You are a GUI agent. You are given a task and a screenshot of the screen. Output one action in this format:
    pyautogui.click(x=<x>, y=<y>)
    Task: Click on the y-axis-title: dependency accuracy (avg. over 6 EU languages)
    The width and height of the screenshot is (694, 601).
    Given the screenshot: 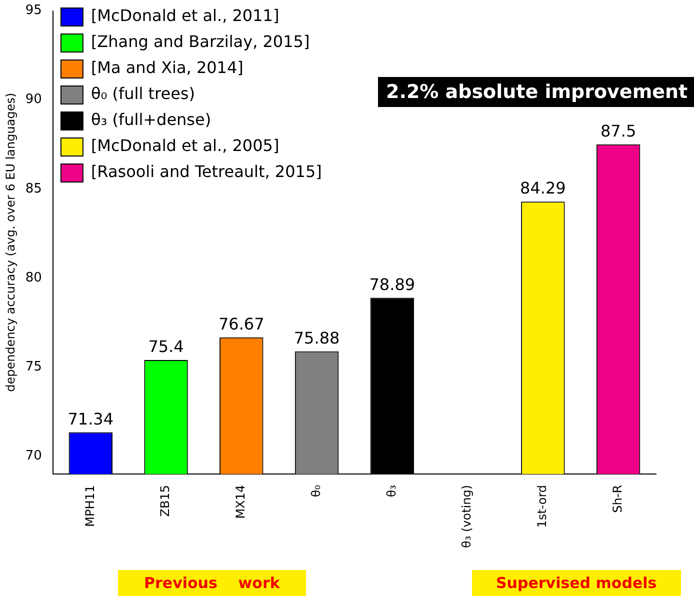 What is the action you would take?
    pyautogui.click(x=10, y=242)
    